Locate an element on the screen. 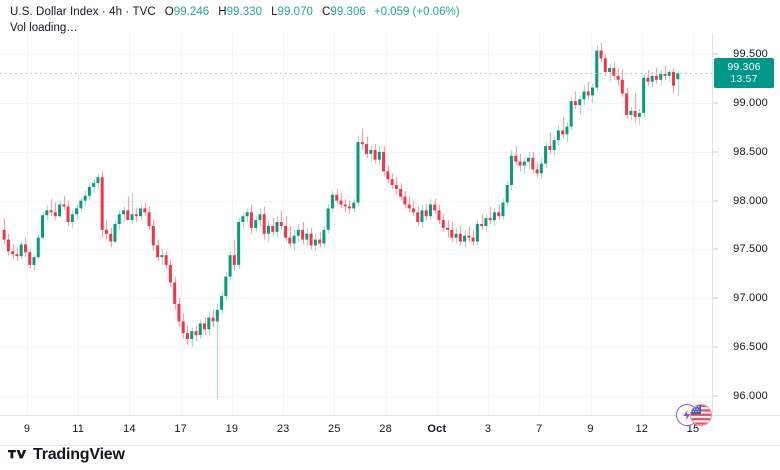 This screenshot has height=470, width=780. current-price-badge: 99.306 13:57 is located at coordinates (744, 73).